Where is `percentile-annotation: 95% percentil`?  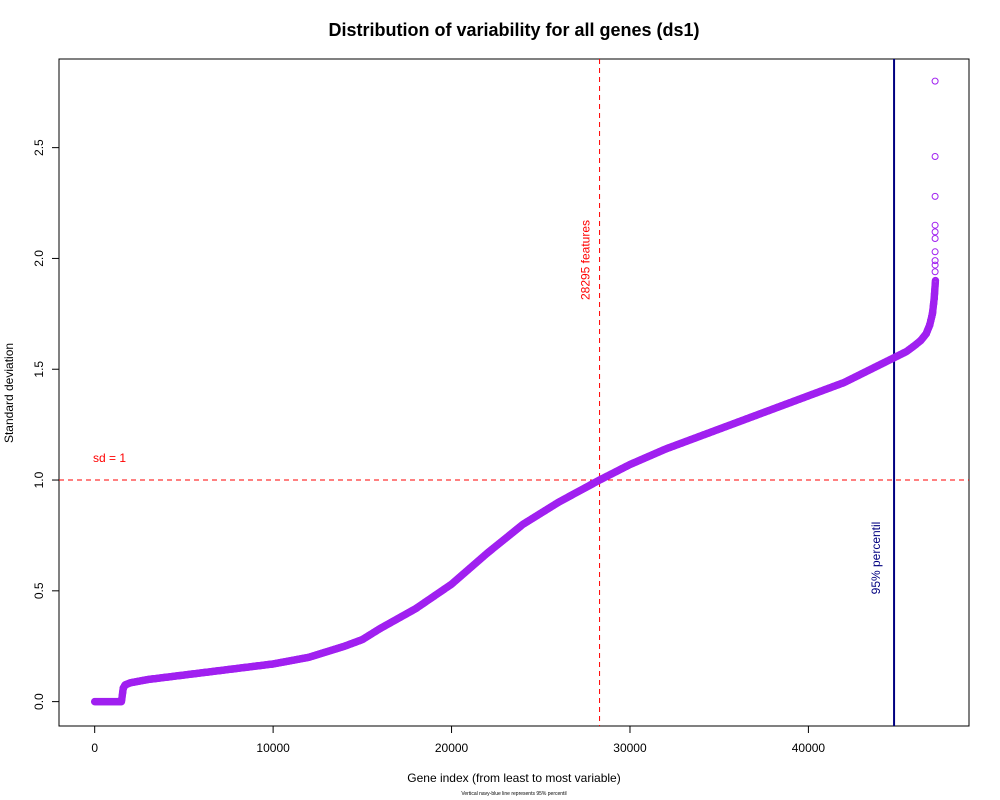 percentile-annotation: 95% percentil is located at coordinates (876, 558).